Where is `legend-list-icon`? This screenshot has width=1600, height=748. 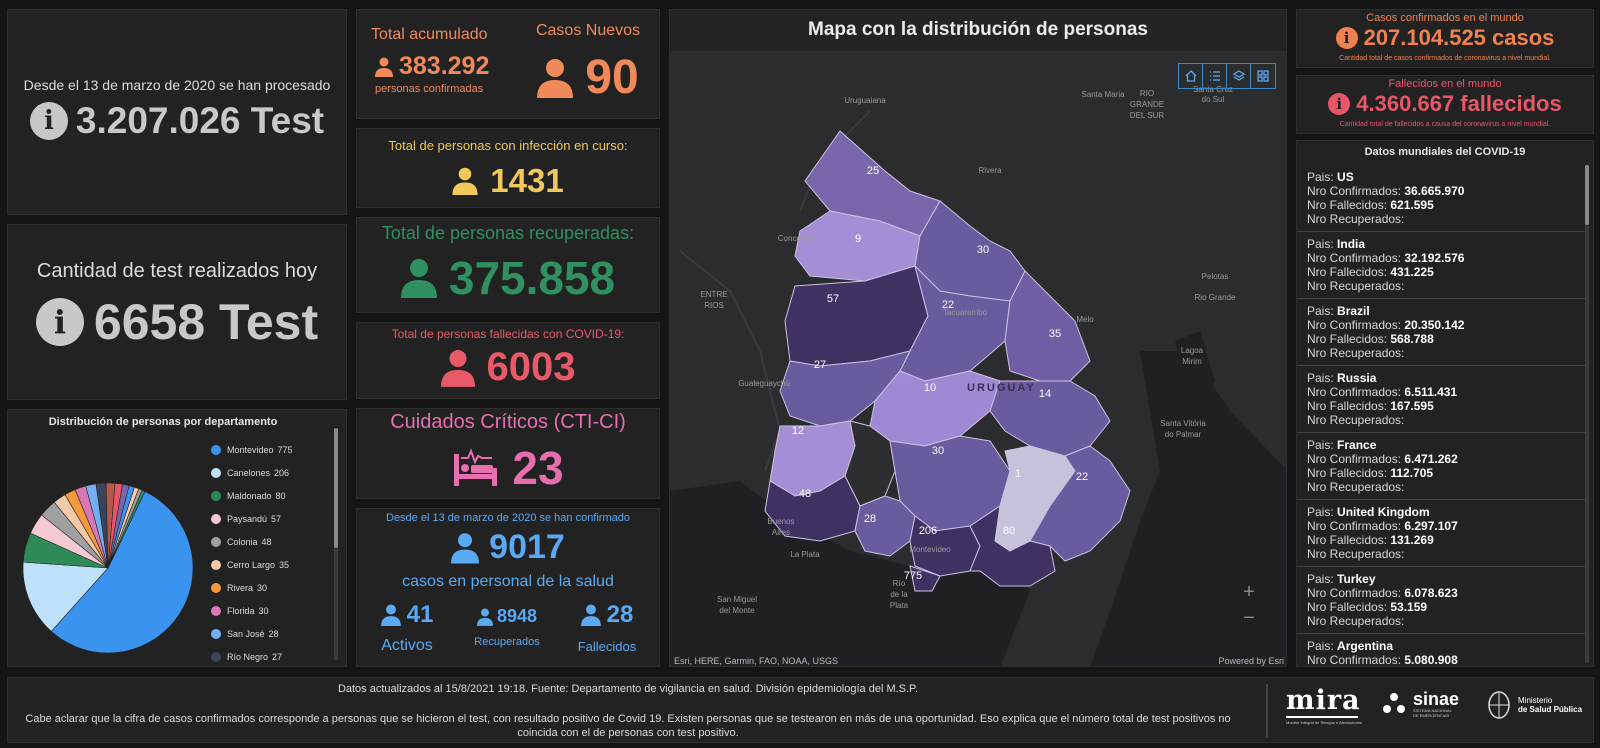
legend-list-icon is located at coordinates (1215, 76).